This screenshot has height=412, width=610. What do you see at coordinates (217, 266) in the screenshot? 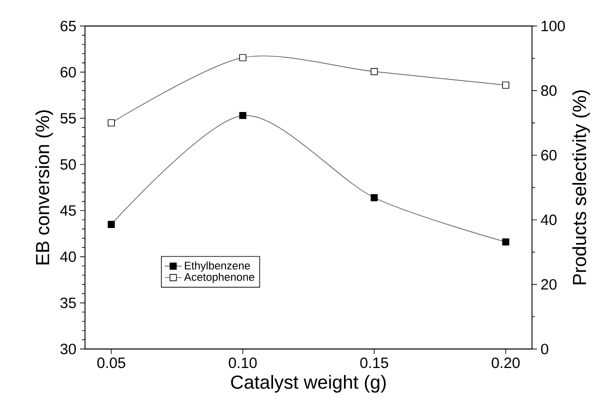
I see `legend-label: Ethylbenzene` at bounding box center [217, 266].